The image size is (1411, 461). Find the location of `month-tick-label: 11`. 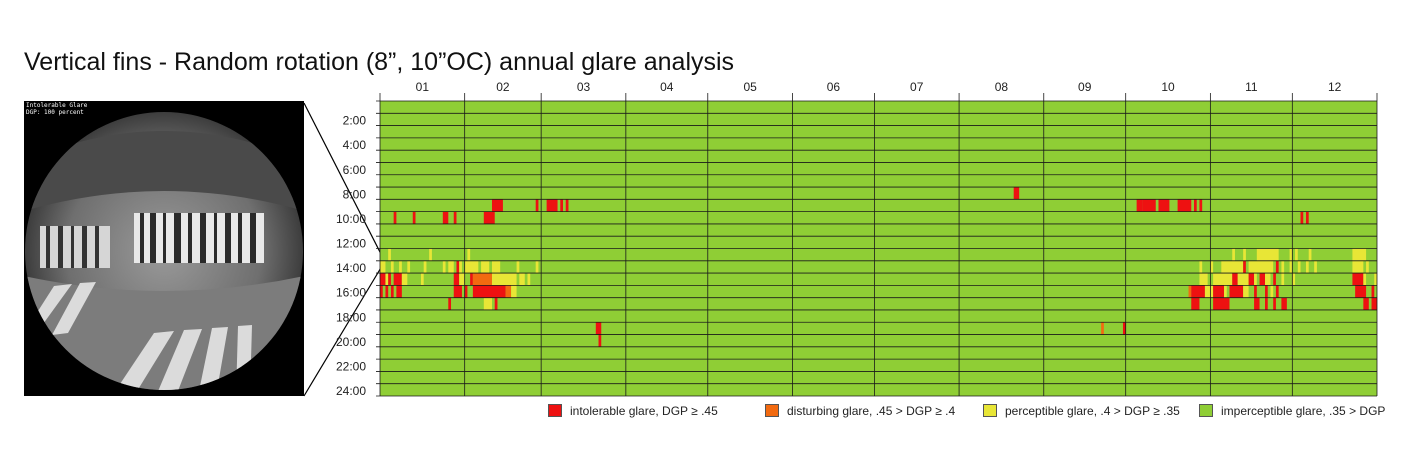

month-tick-label: 11 is located at coordinates (1251, 87).